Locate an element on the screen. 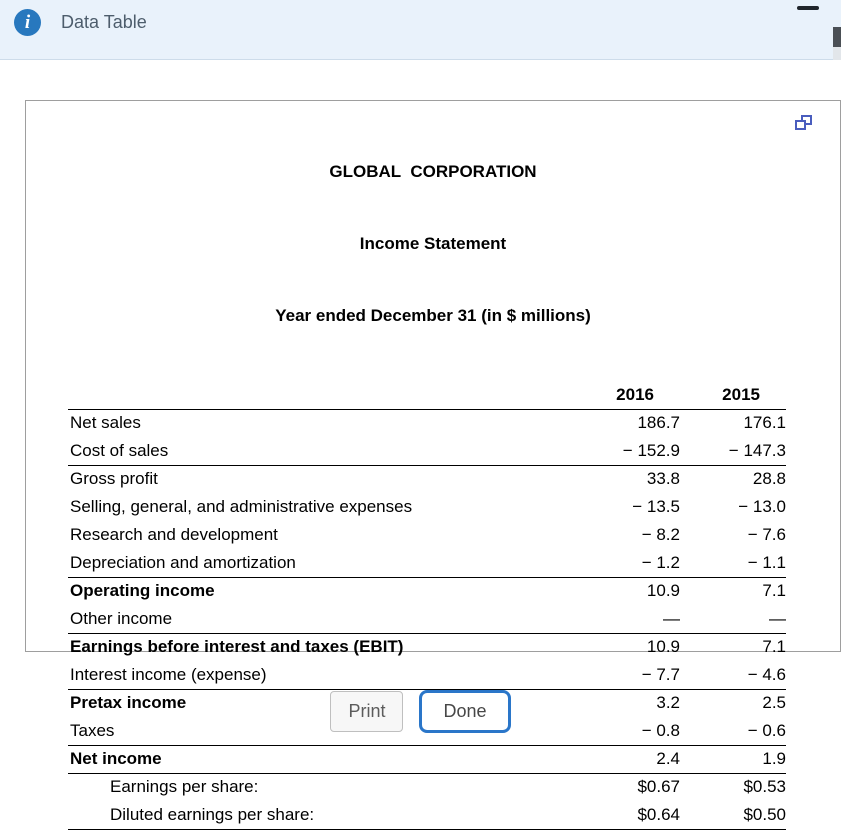  row-value-2016: − 13.5 is located at coordinates (656, 506).